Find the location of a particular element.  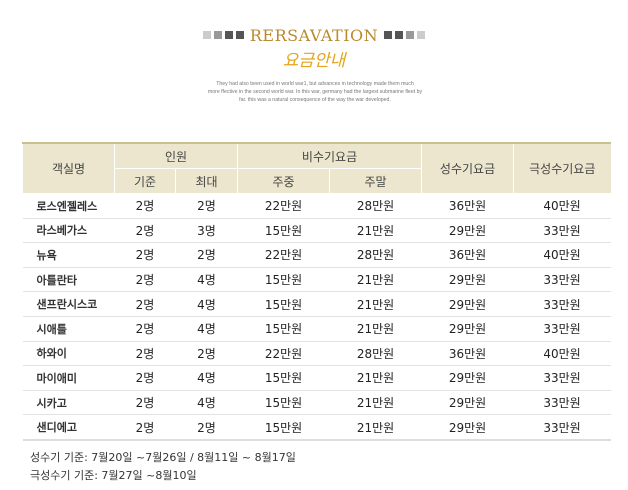

room-name-cell: 하와이 is located at coordinates (68, 354).